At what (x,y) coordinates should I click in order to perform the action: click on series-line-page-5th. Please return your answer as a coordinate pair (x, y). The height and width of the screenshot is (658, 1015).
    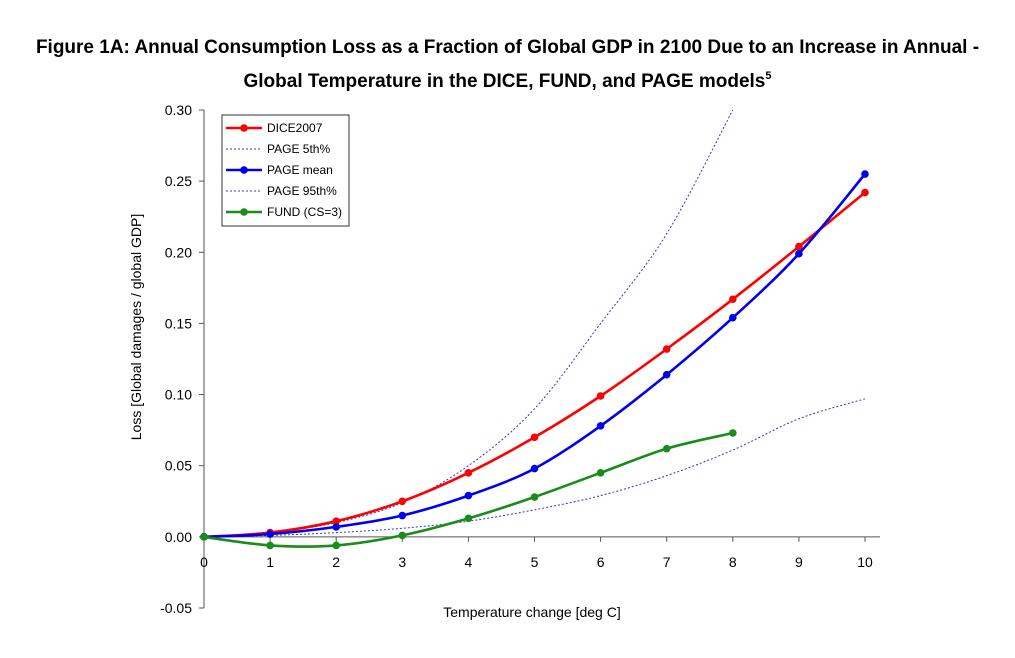
    Looking at the image, I should click on (534, 468).